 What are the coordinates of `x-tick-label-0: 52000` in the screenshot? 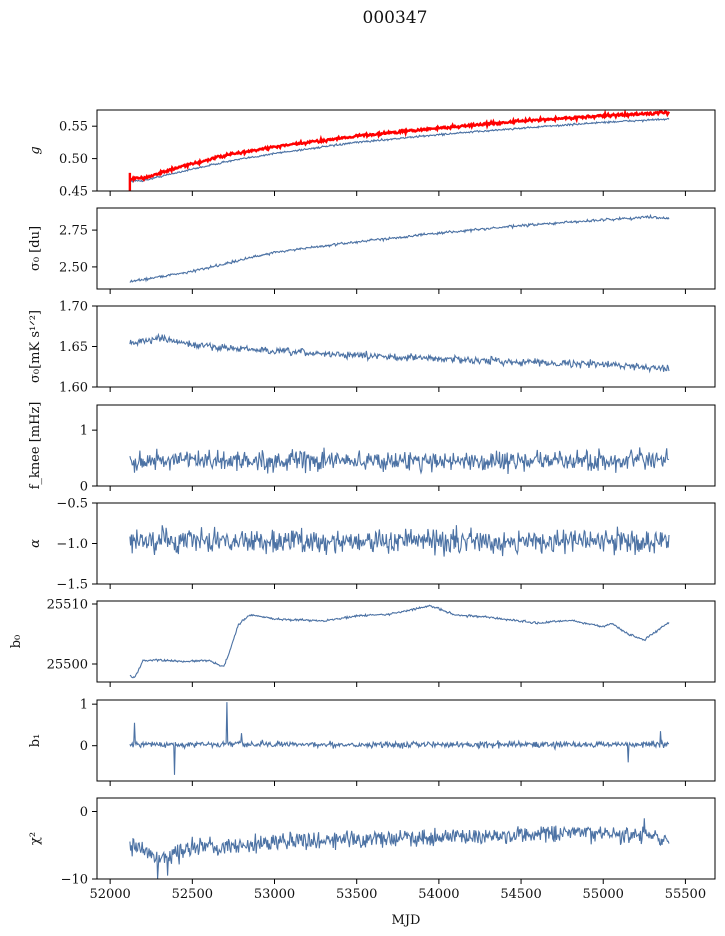 It's located at (109, 894).